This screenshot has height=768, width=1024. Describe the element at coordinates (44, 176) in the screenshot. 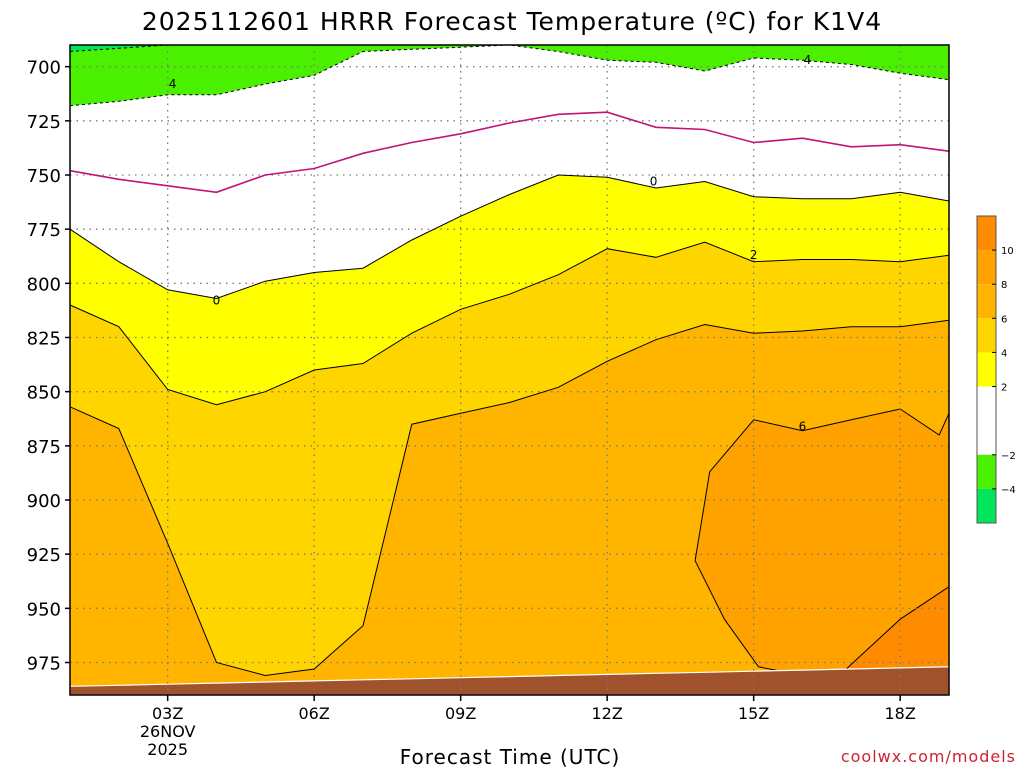

I see `ytick-label-750: 750` at that location.